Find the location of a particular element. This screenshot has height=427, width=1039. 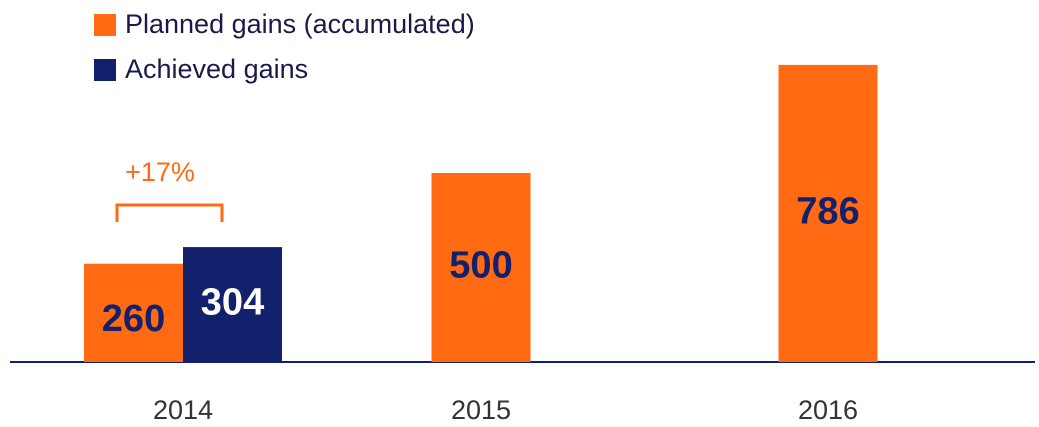

annotation: +17% is located at coordinates (160, 172).